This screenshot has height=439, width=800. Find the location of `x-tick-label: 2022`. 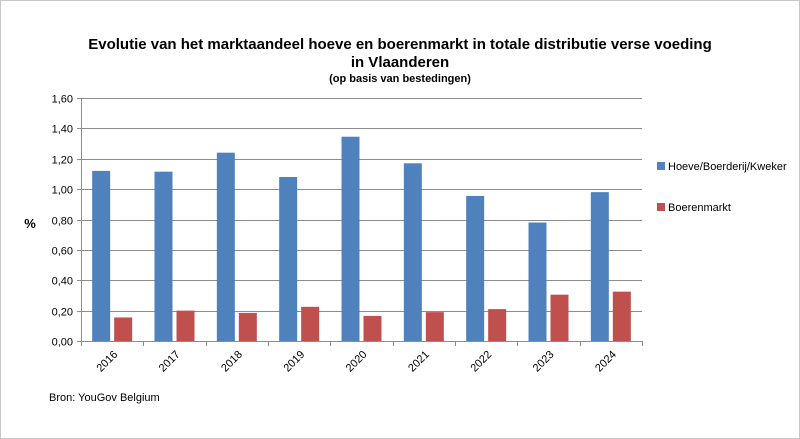

x-tick-label: 2022 is located at coordinates (481, 362).